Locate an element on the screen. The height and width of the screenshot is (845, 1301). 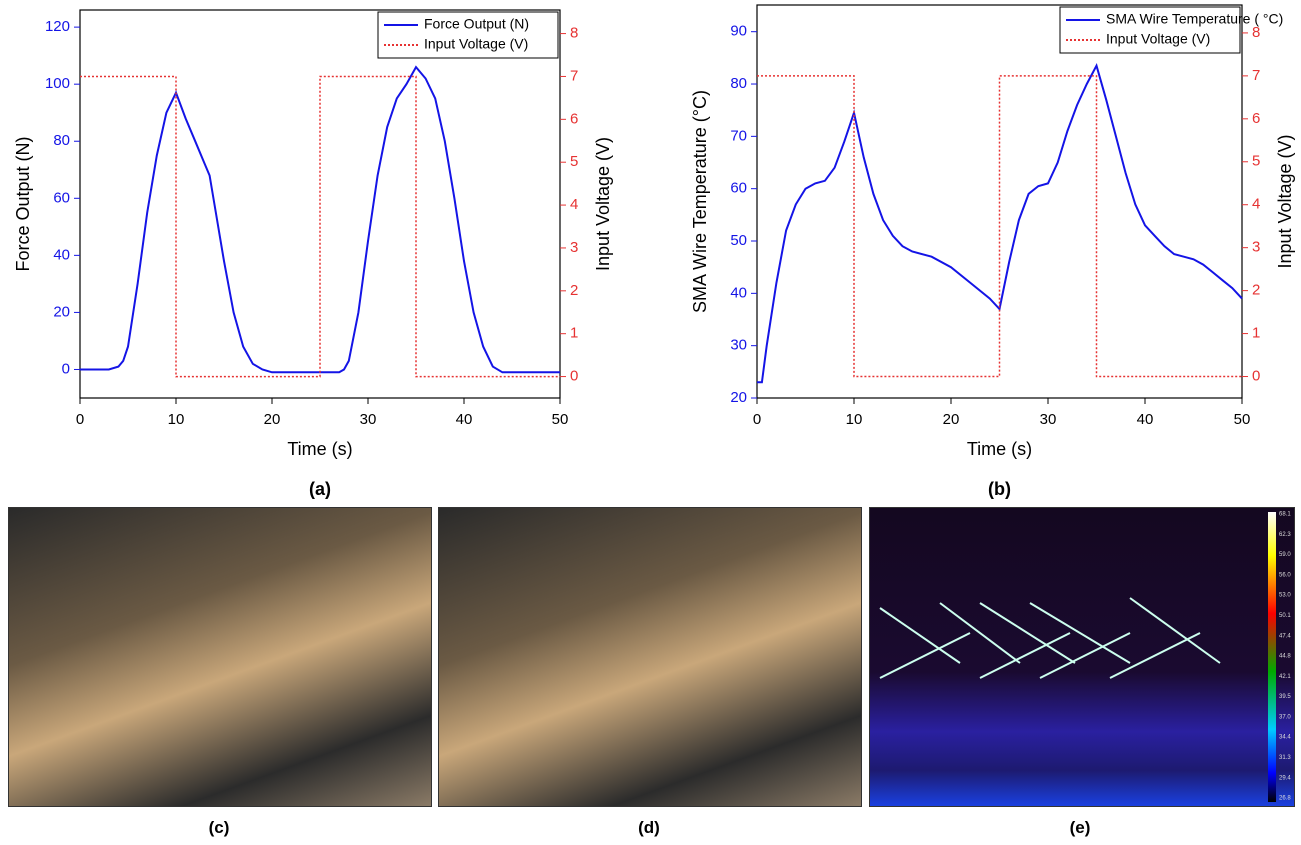
scale-label: 50.1 is located at coordinates (1285, 616).